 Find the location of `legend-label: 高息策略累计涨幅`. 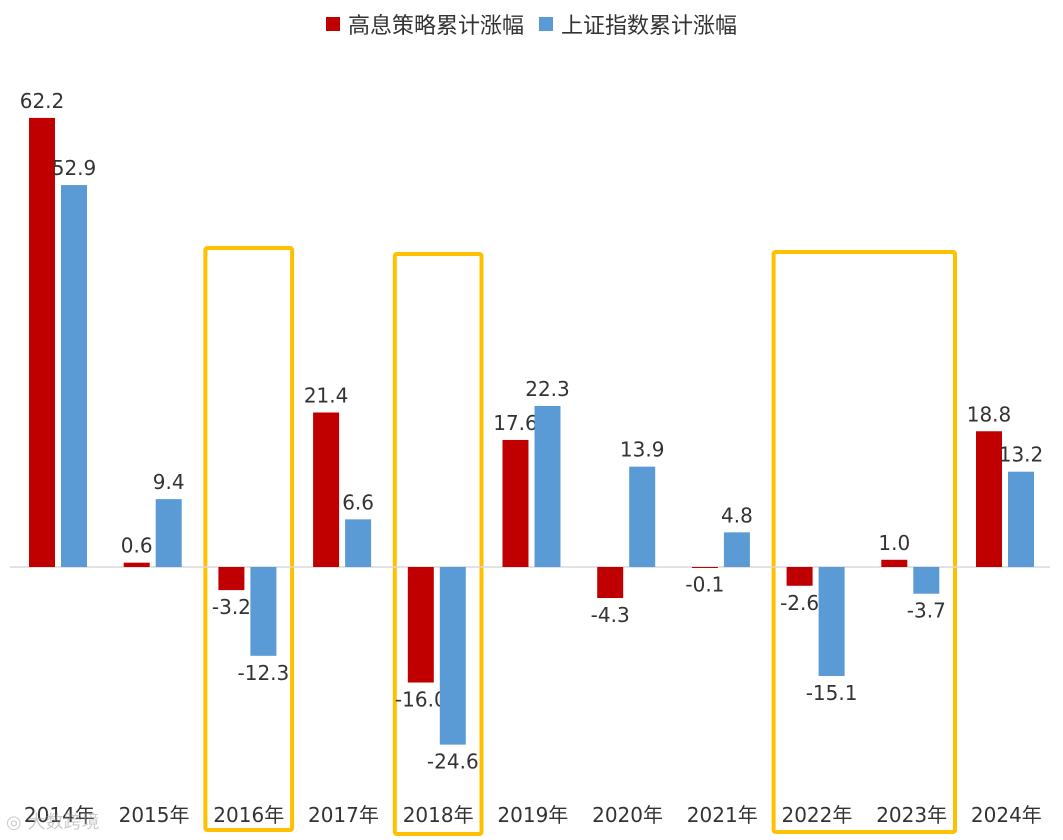

legend-label: 高息策略累计涨幅 is located at coordinates (435, 26).